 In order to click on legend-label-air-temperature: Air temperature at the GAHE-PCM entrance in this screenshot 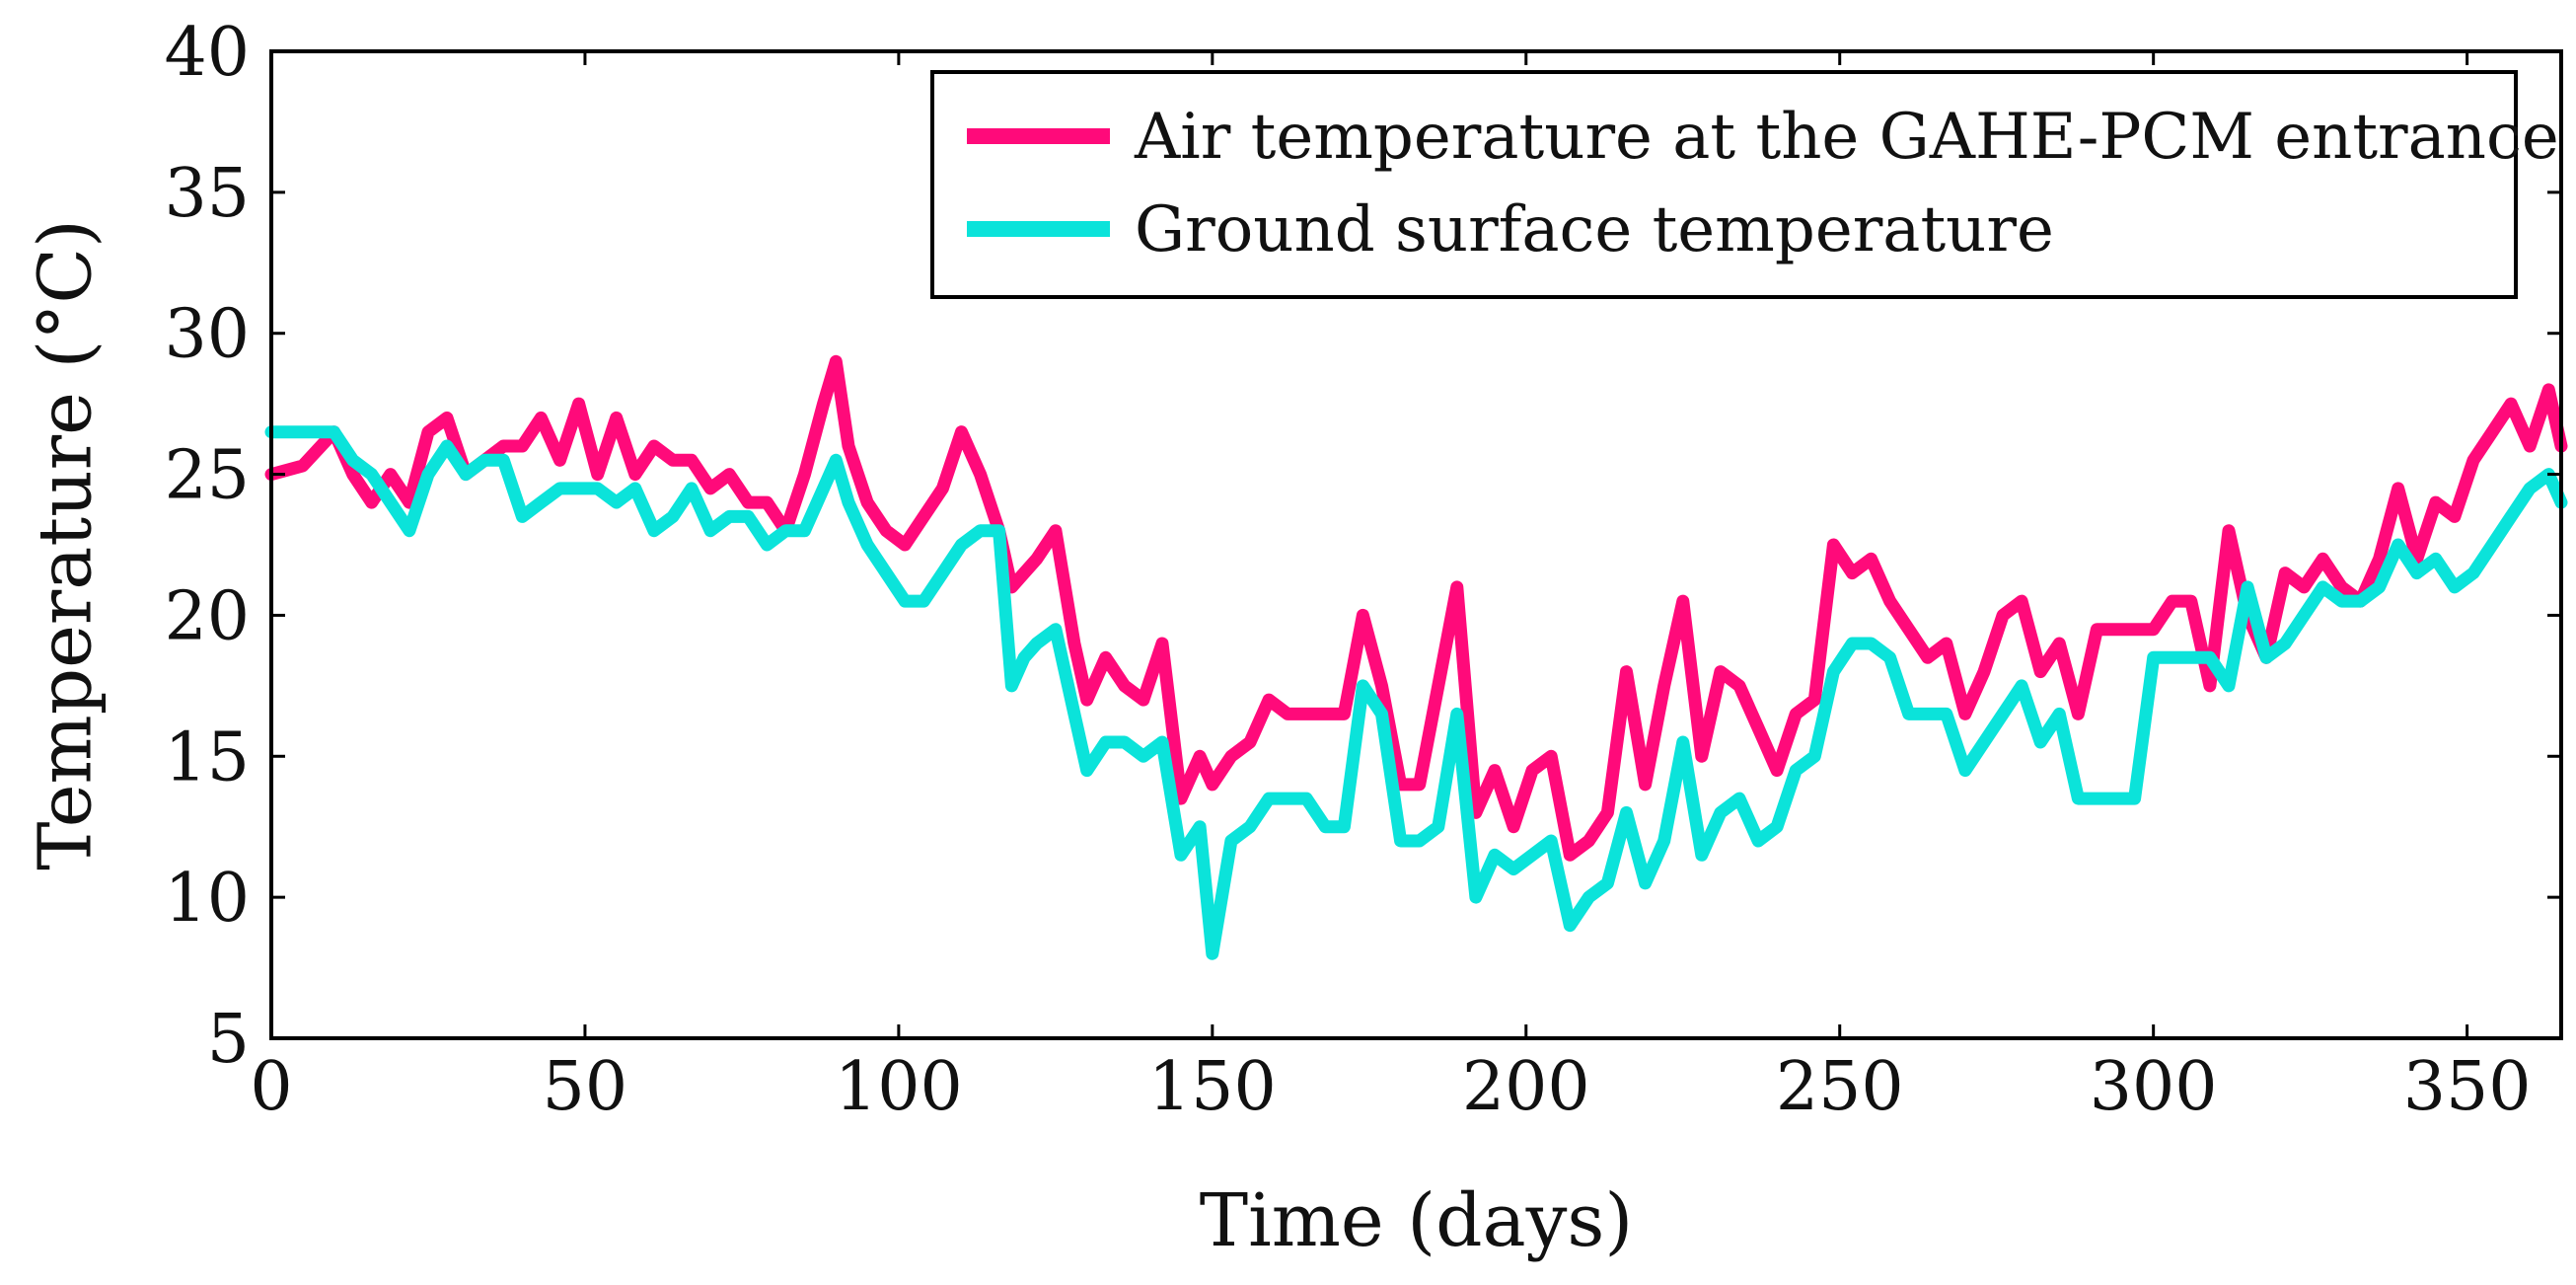, I will do `click(1846, 137)`.